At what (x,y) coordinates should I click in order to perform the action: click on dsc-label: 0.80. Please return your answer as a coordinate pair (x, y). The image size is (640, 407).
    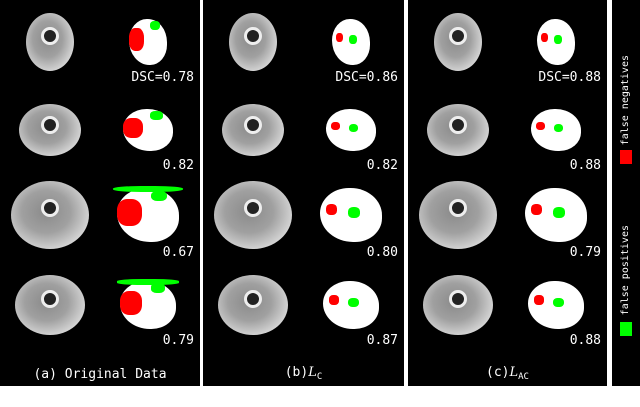
    Looking at the image, I should click on (382, 252).